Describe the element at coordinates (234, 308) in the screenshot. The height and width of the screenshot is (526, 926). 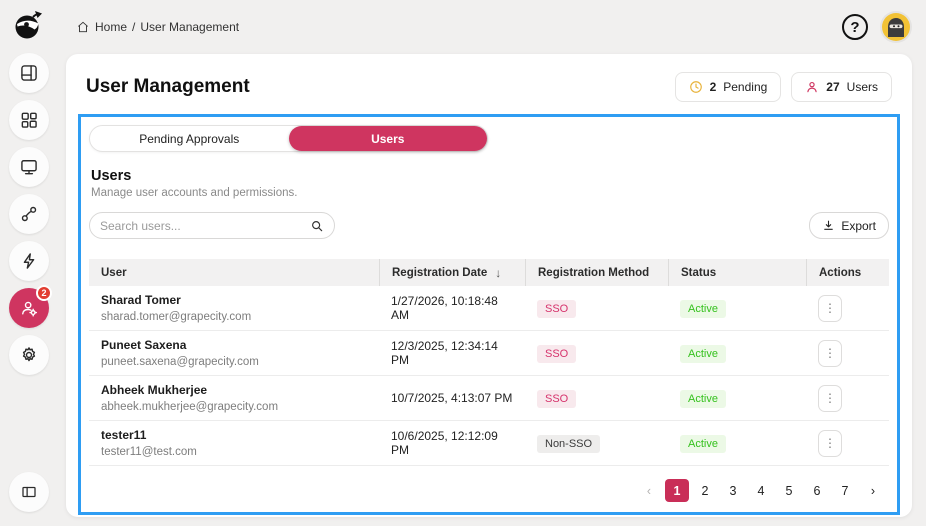
I see `user-cell: Sharad Tomer sharad.tomer@grapecity.com` at that location.